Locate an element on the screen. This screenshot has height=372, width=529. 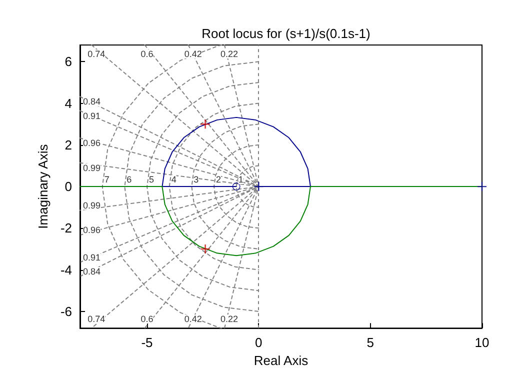
y-tick-label: 4 is located at coordinates (68, 103).